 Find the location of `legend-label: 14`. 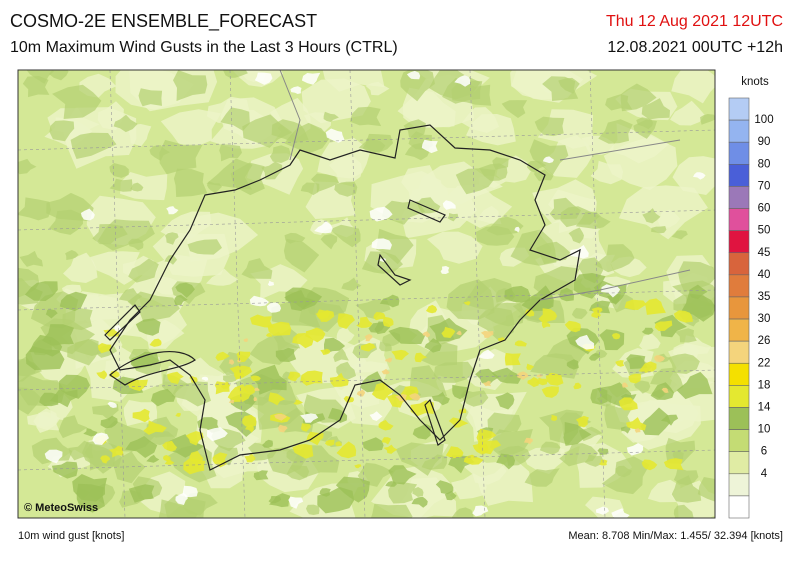

legend-label: 14 is located at coordinates (764, 408).